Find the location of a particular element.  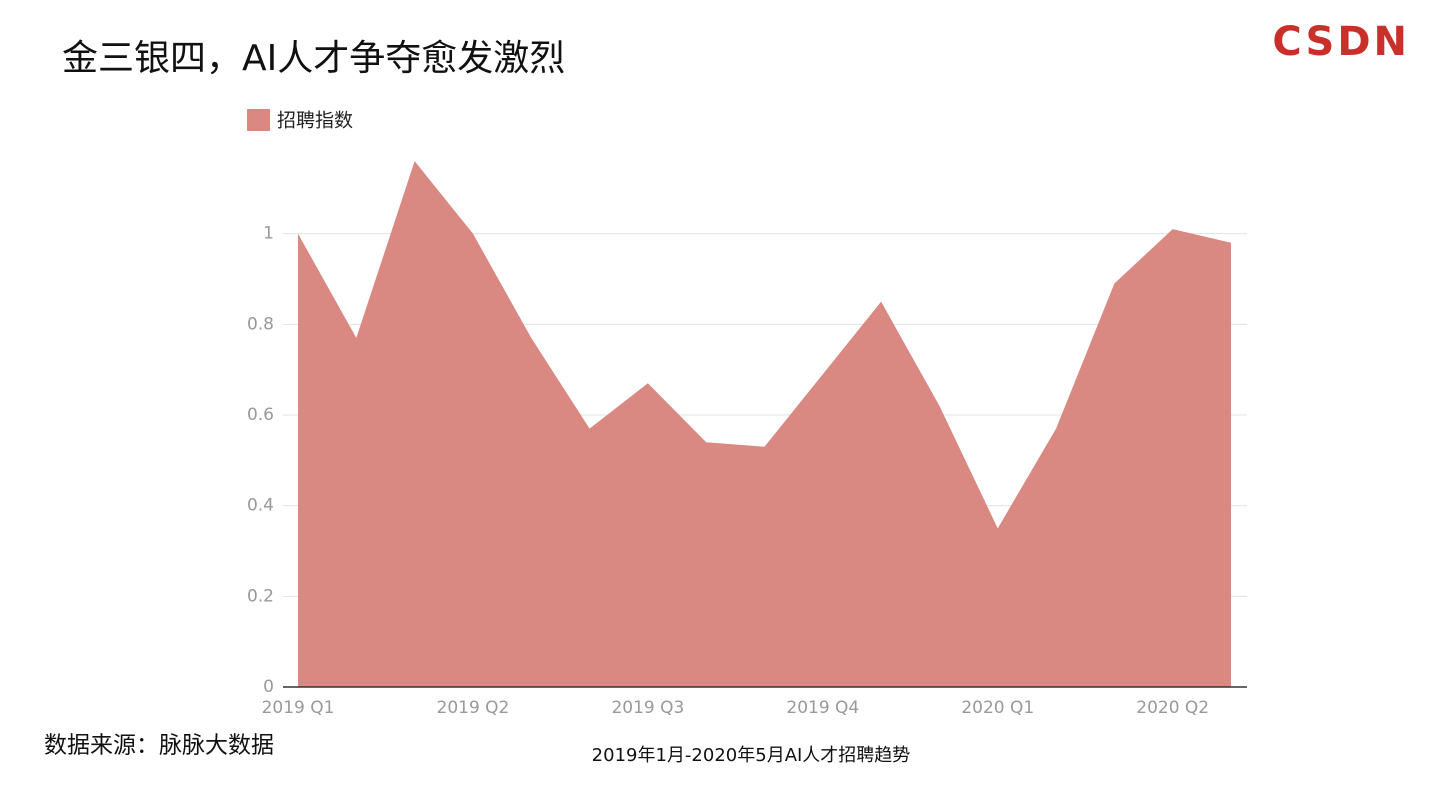

x-tick-label: 2019 Q4 is located at coordinates (822, 708).